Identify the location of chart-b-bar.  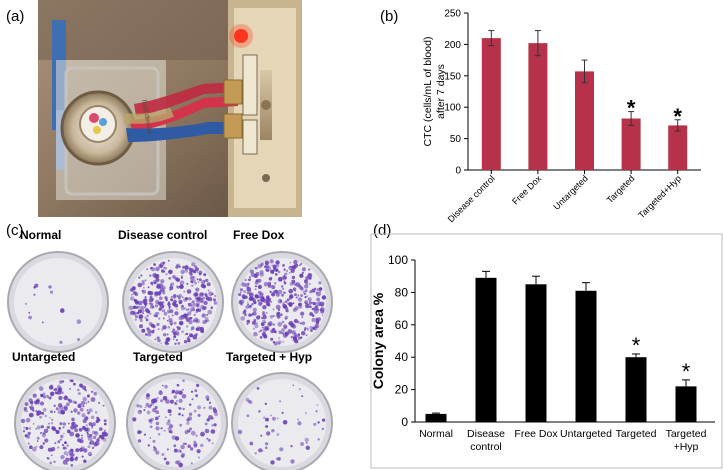
(491, 104).